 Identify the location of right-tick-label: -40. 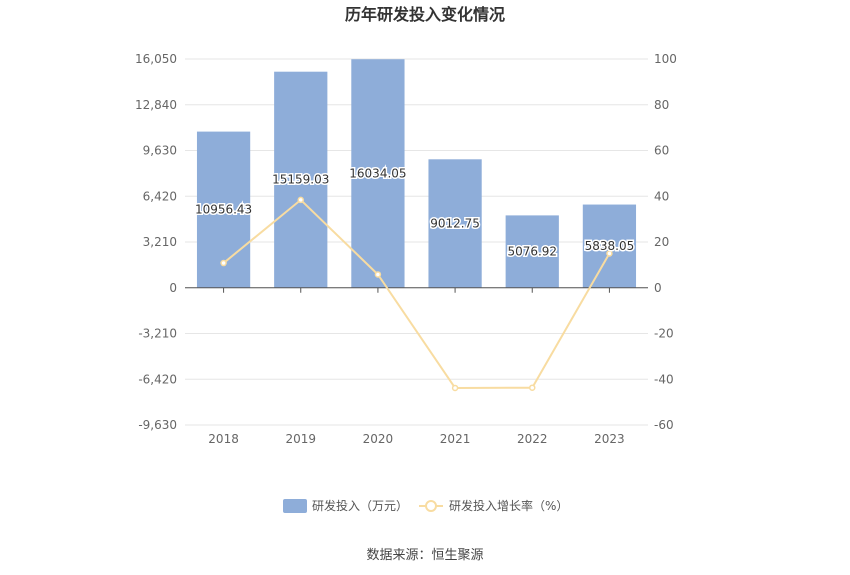
(664, 379).